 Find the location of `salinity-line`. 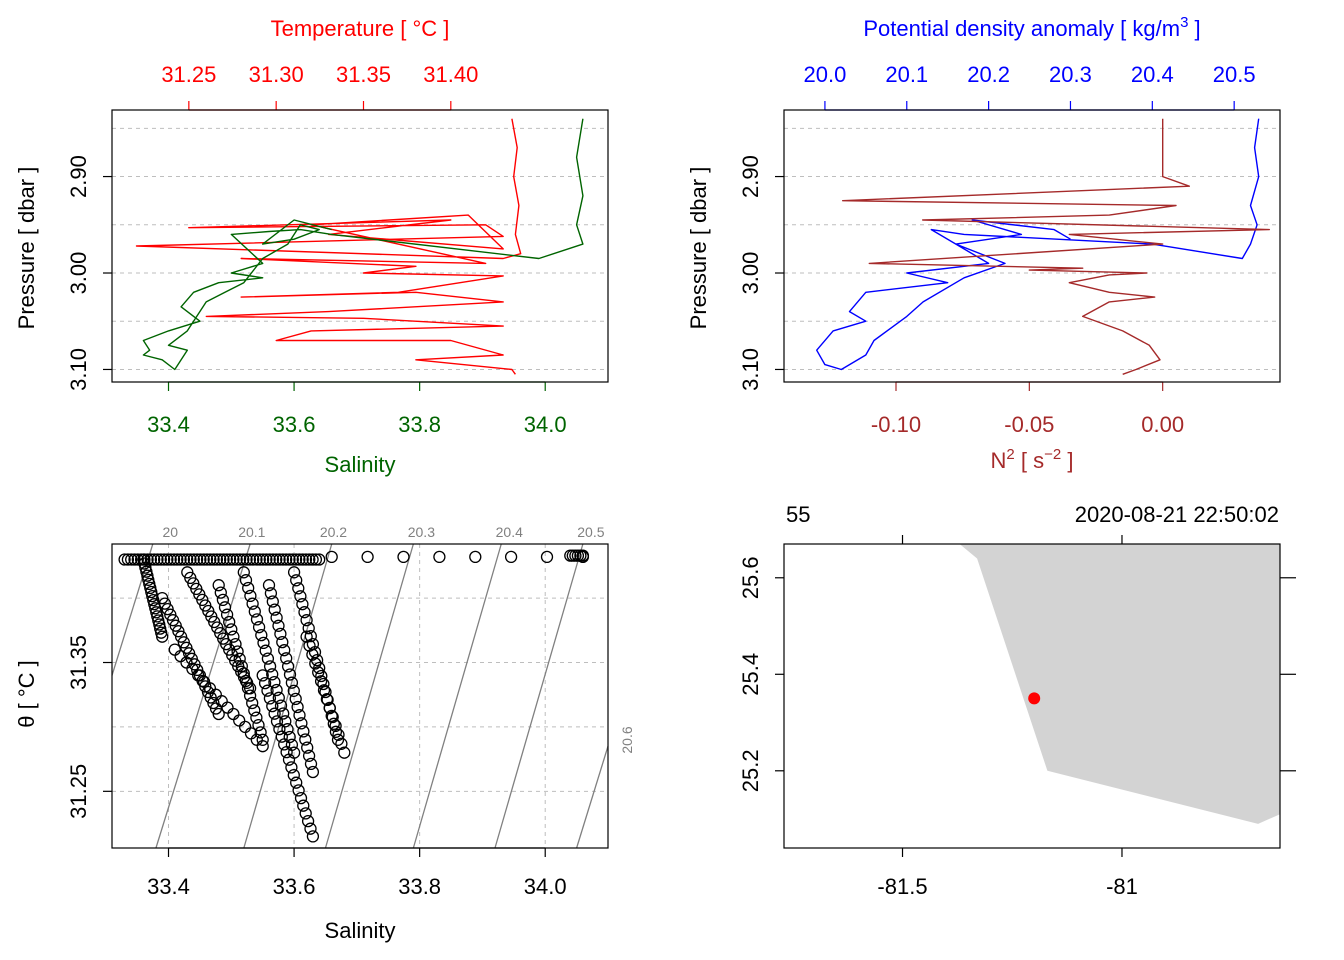

salinity-line is located at coordinates (363, 244).